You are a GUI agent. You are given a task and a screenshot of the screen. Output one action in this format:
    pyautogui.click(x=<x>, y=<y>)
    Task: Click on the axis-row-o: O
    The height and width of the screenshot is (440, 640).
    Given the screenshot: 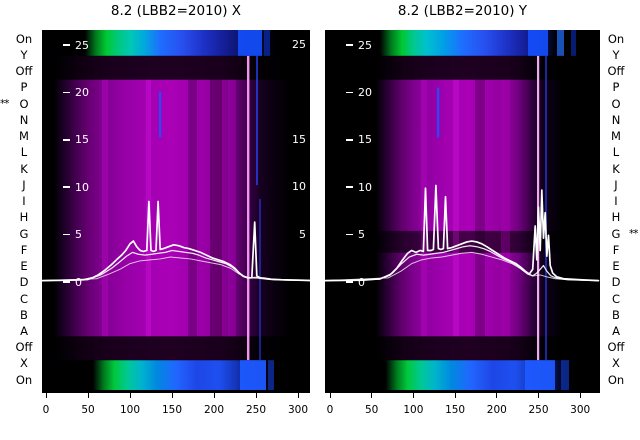 What is the action you would take?
    pyautogui.click(x=621, y=104)
    